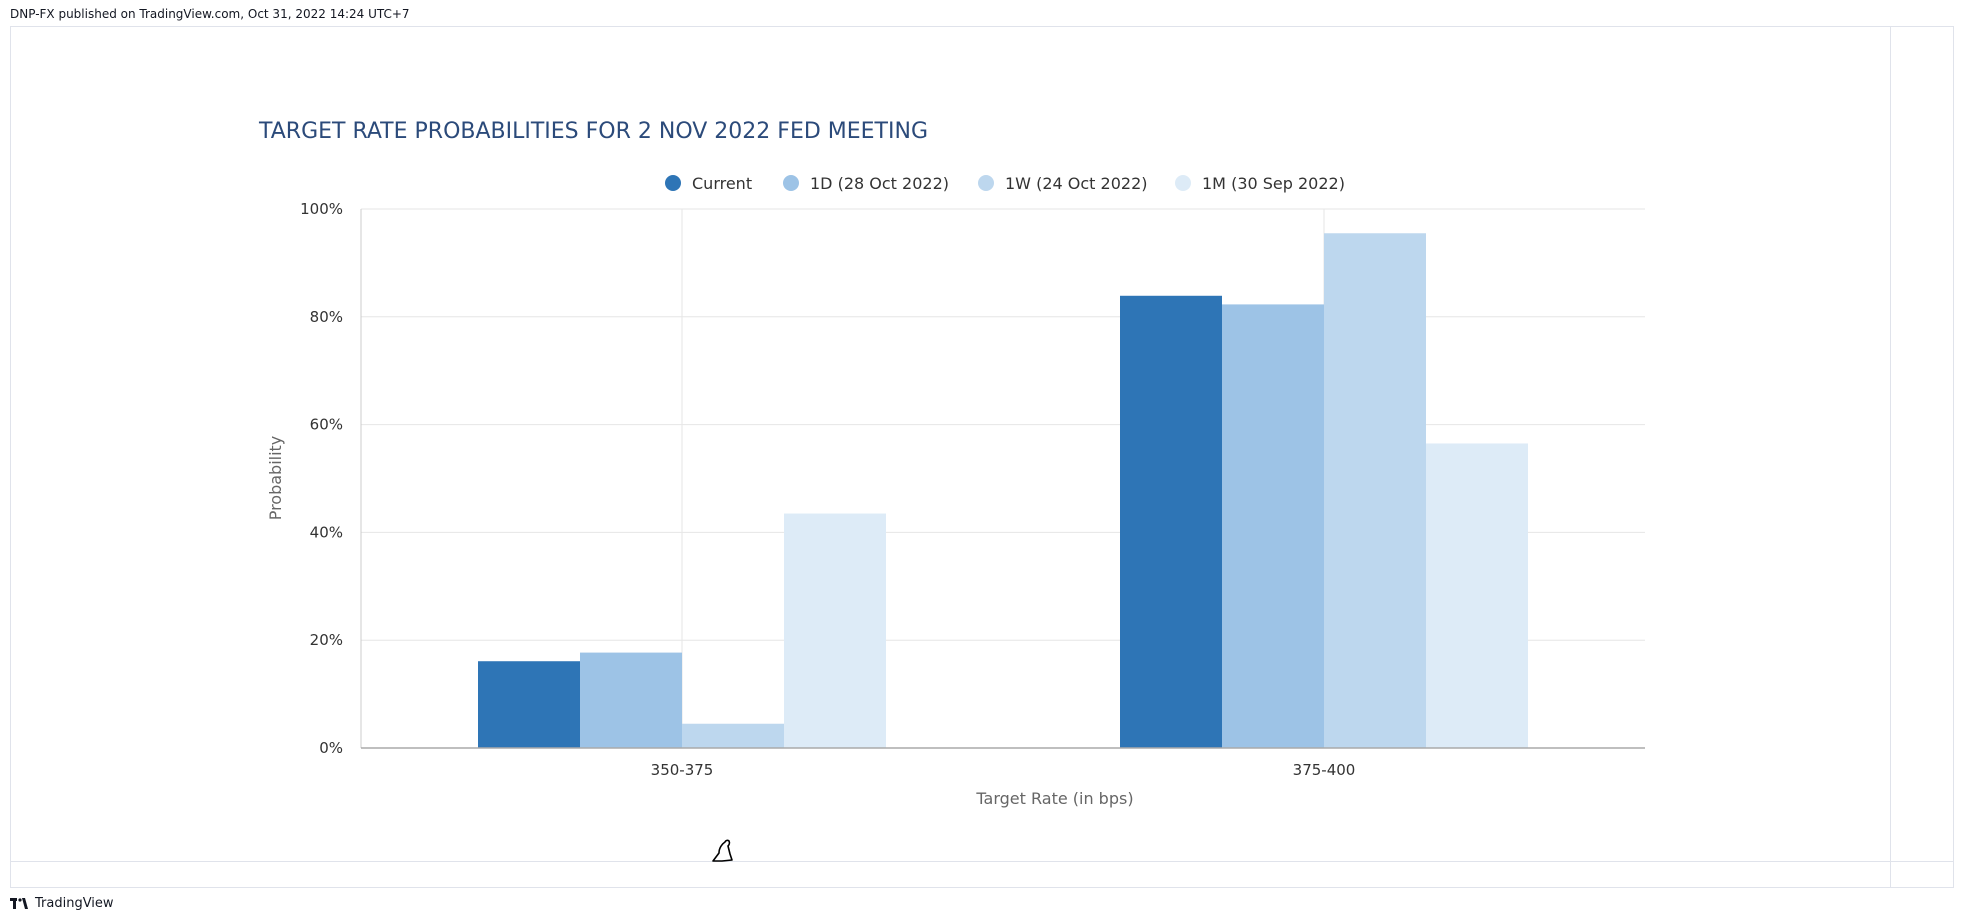  I want to click on time-scale-divider, so click(982, 861).